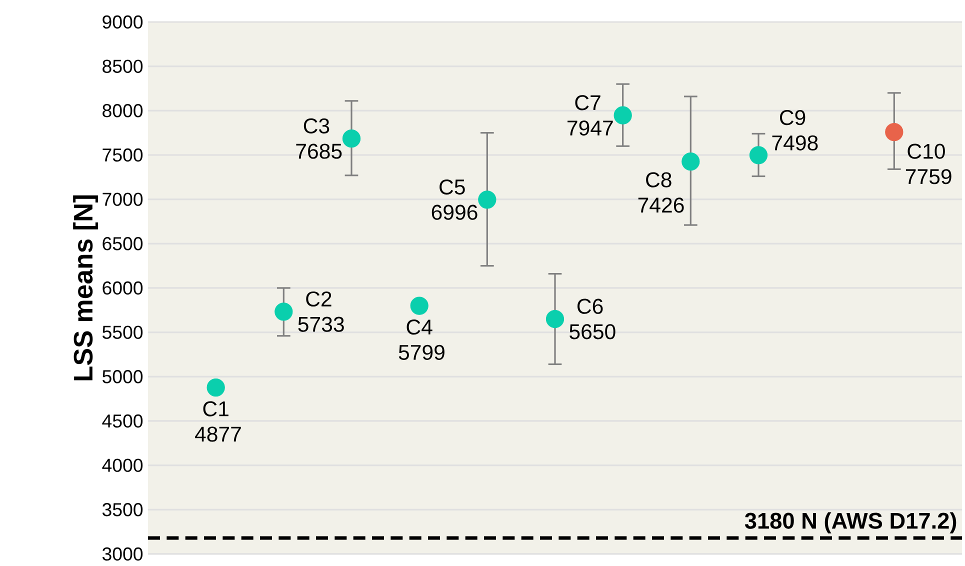  I want to click on data-label: C1 4877, so click(217, 421).